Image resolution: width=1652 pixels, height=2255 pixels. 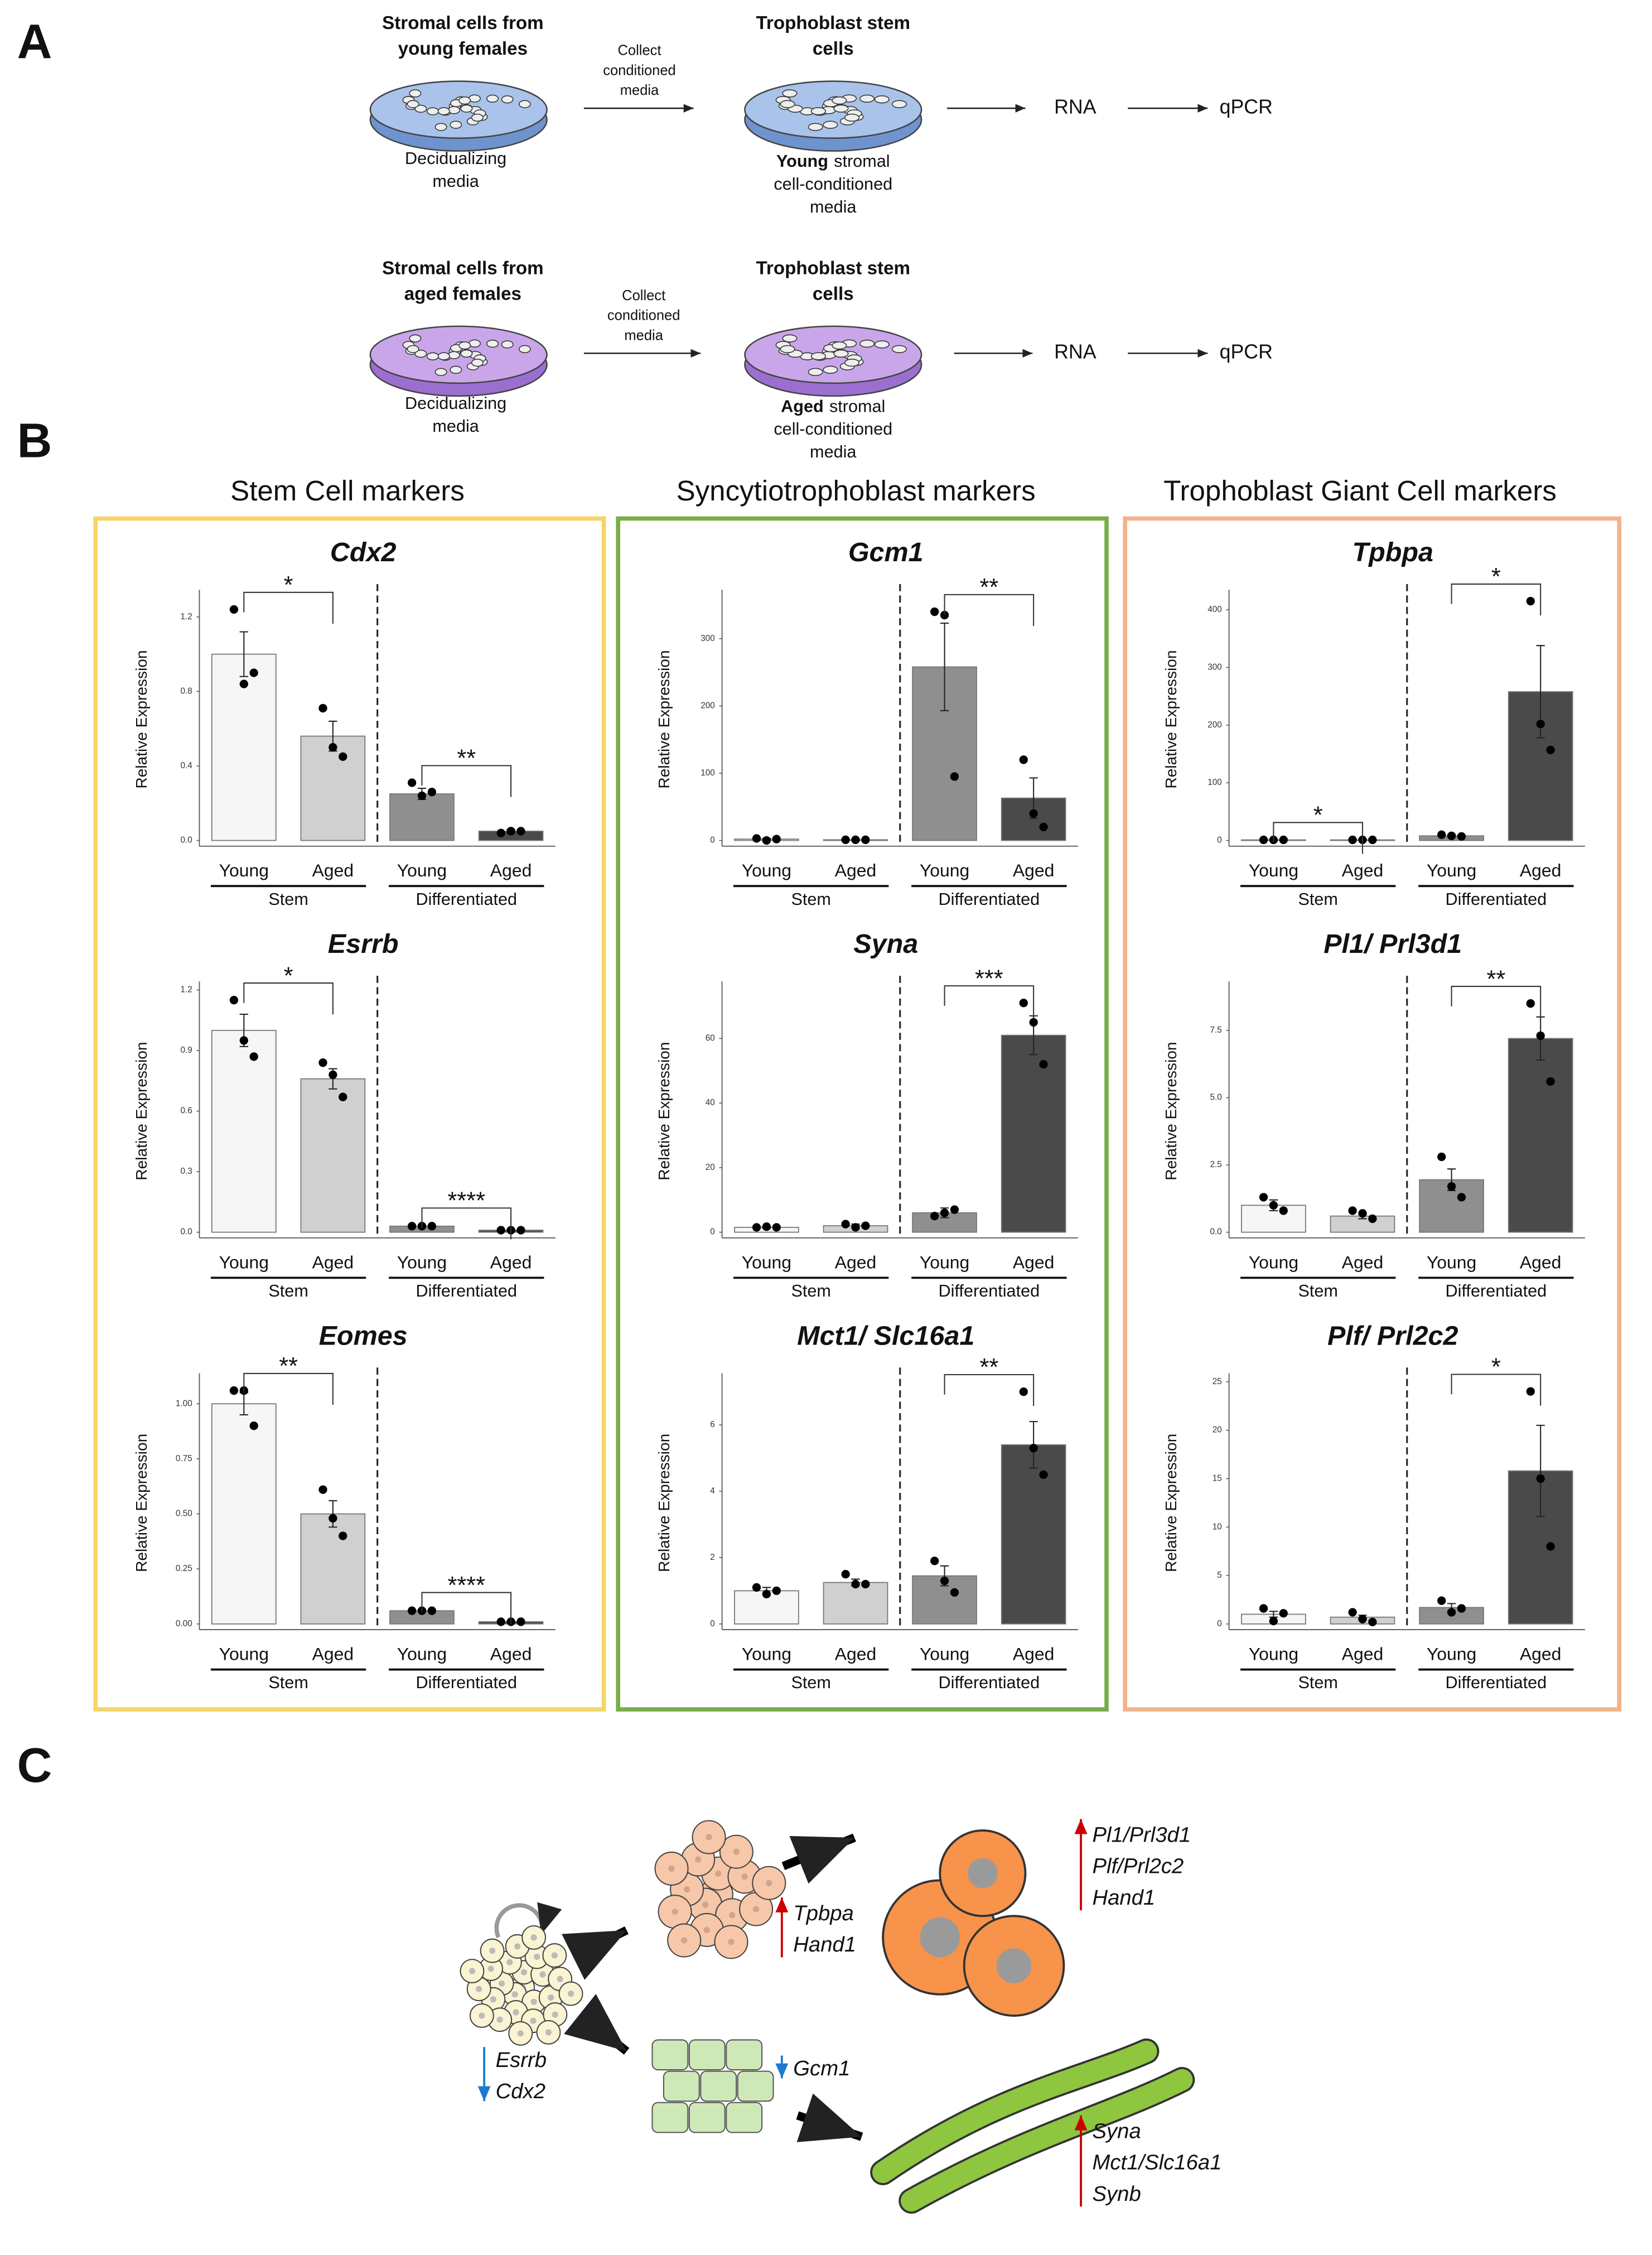 What do you see at coordinates (462, 293) in the screenshot?
I see `label: aged females` at bounding box center [462, 293].